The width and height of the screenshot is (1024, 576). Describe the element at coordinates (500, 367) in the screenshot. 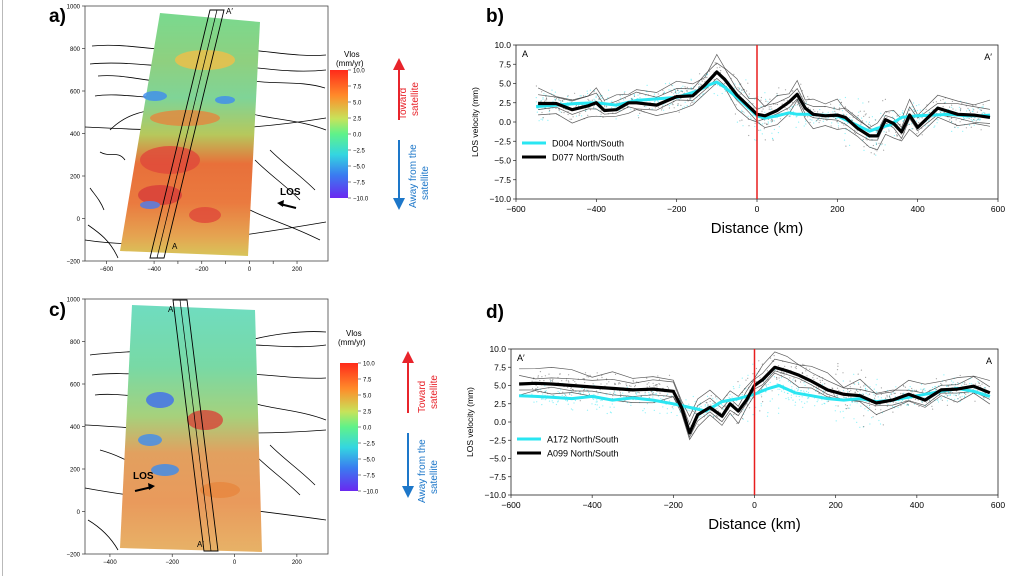

I see `y-tick-label: 7.5` at that location.